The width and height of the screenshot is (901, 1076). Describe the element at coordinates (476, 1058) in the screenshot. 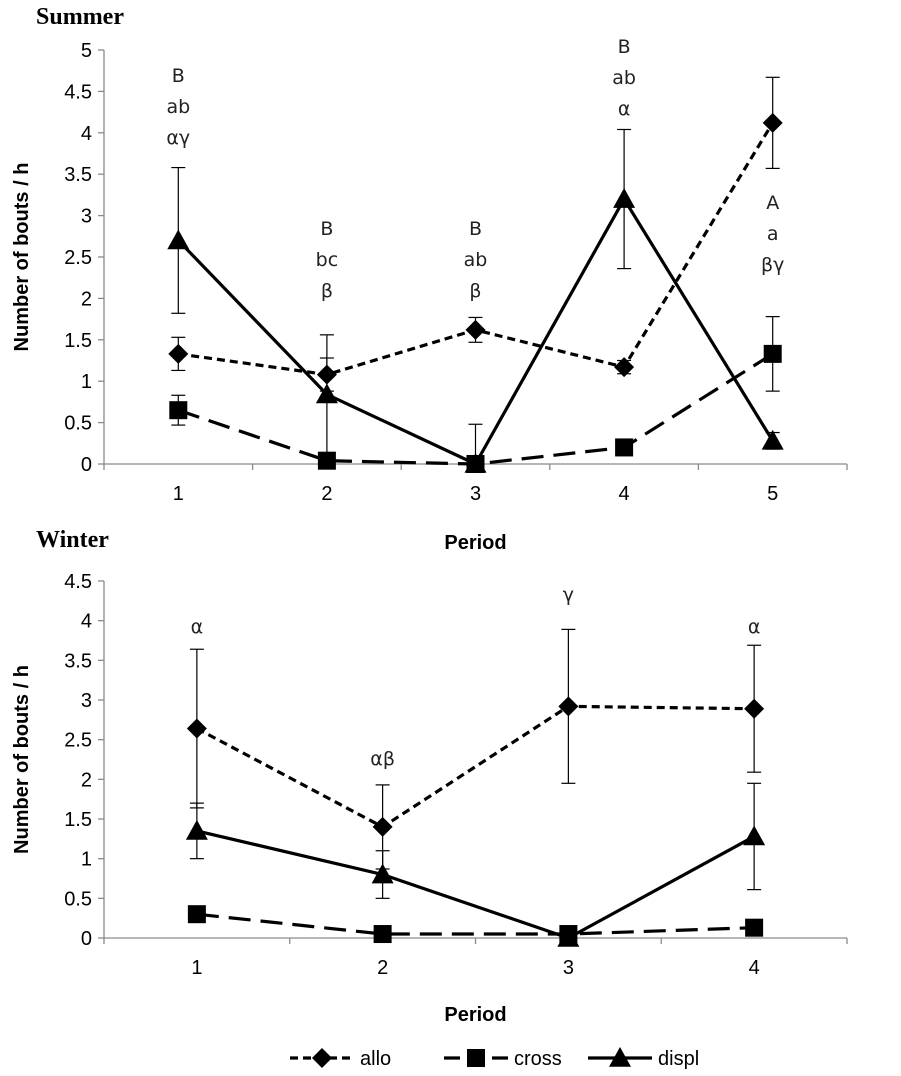

I see `legend-marker-cross` at that location.